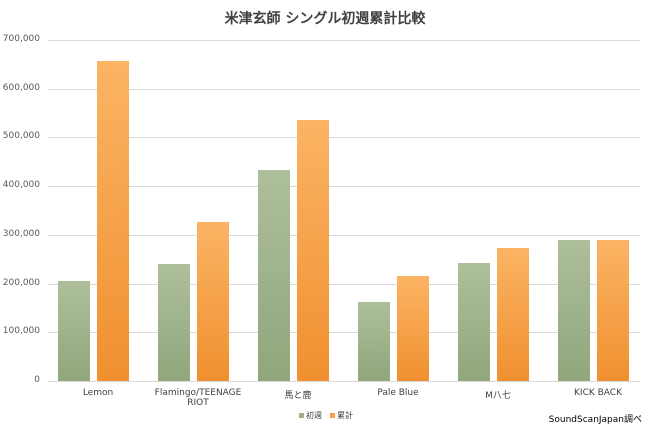 This screenshot has width=650, height=426. What do you see at coordinates (598, 393) in the screenshot?
I see `x-tick-label: KICK BACK` at bounding box center [598, 393].